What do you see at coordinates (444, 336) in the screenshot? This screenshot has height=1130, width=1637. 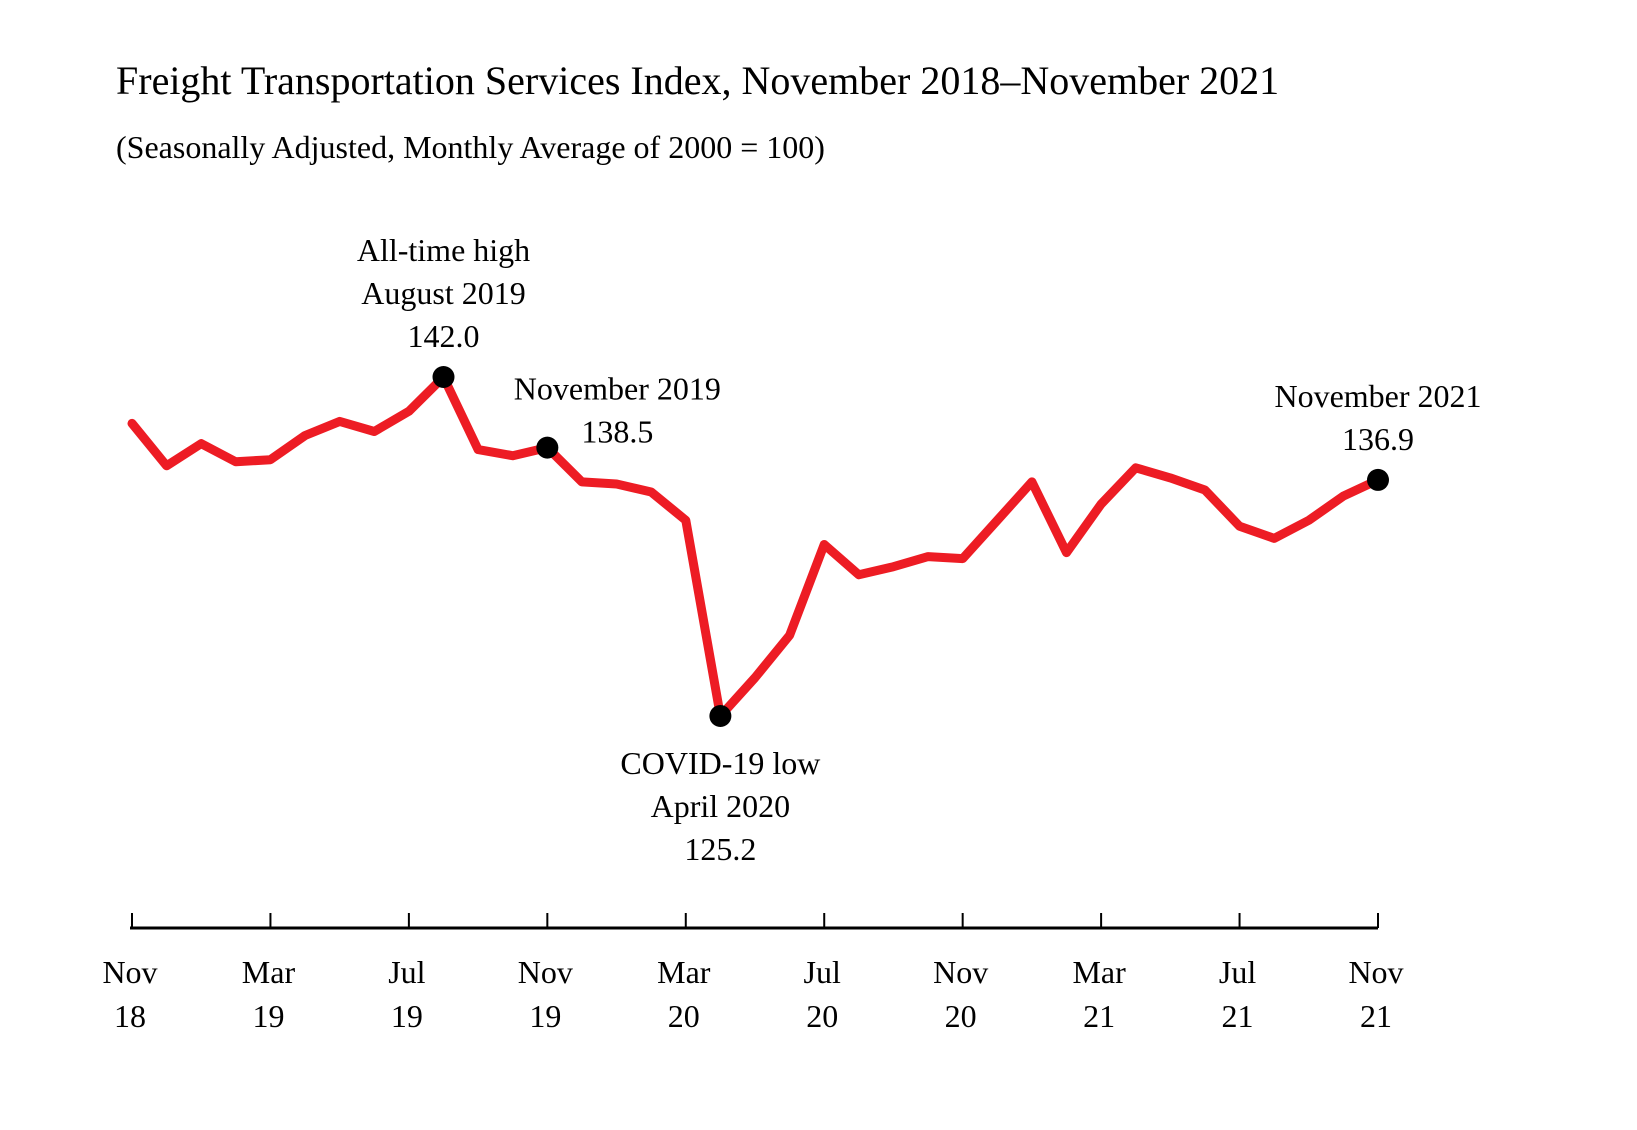 I see `annotation-label: 142.0` at bounding box center [444, 336].